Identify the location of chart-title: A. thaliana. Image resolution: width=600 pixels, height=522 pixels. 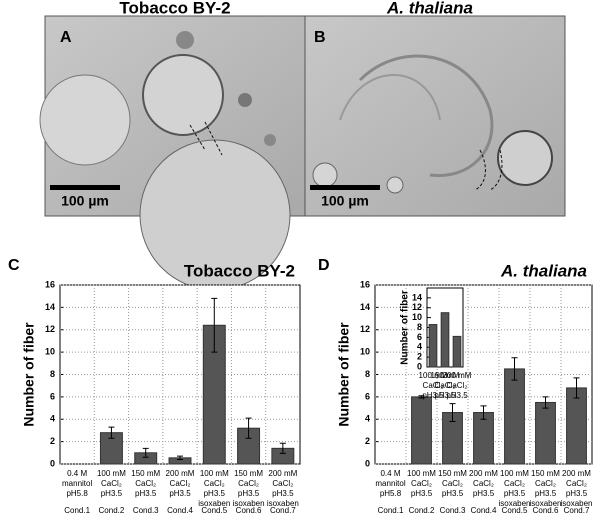
(543, 270).